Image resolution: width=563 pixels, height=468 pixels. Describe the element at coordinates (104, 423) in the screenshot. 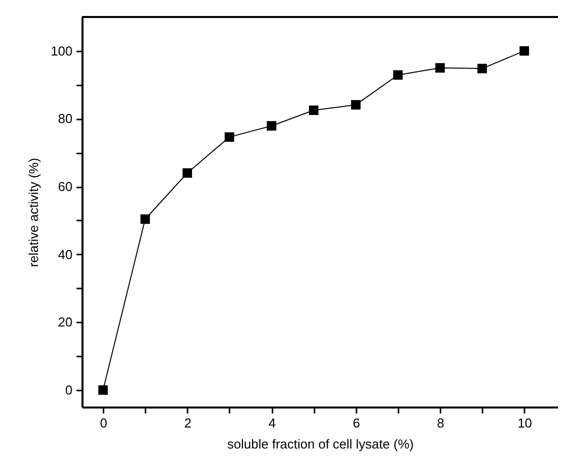

I see `x-tick-label: 0` at that location.